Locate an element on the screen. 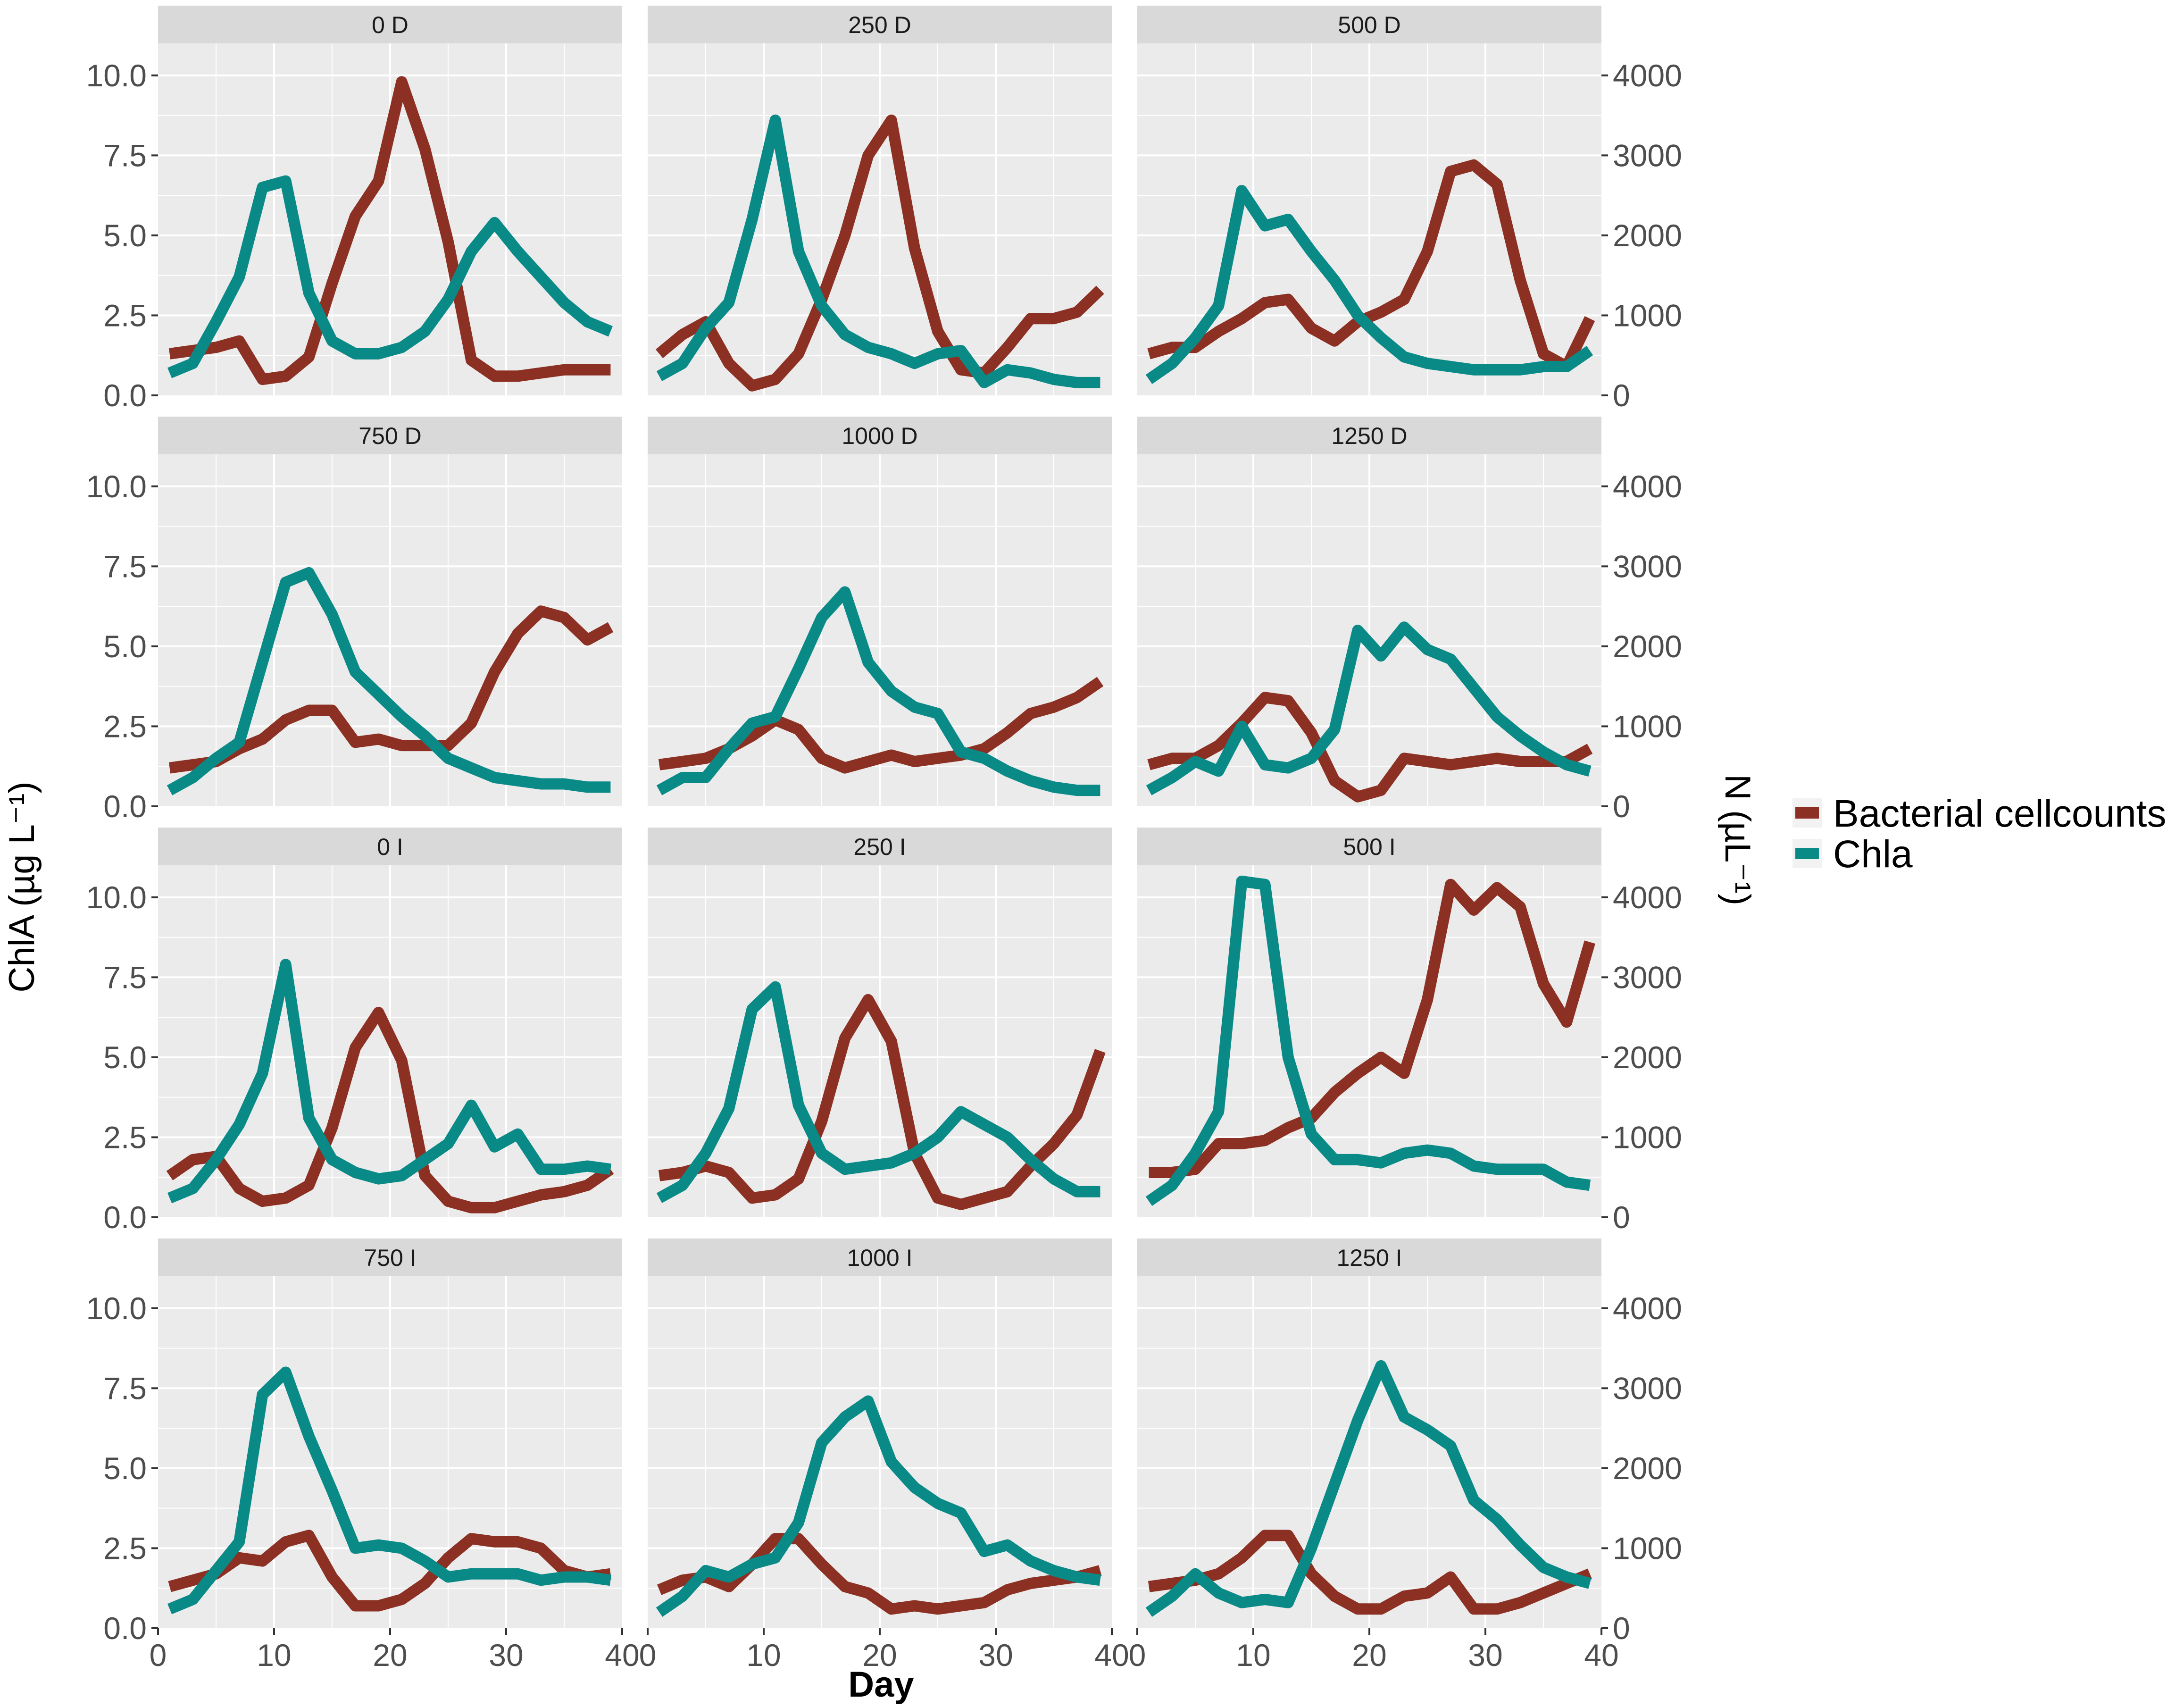 The image size is (2184, 1707). panel-1000-i: 1000 I 0 10 20 30 40 is located at coordinates (884, 1456).